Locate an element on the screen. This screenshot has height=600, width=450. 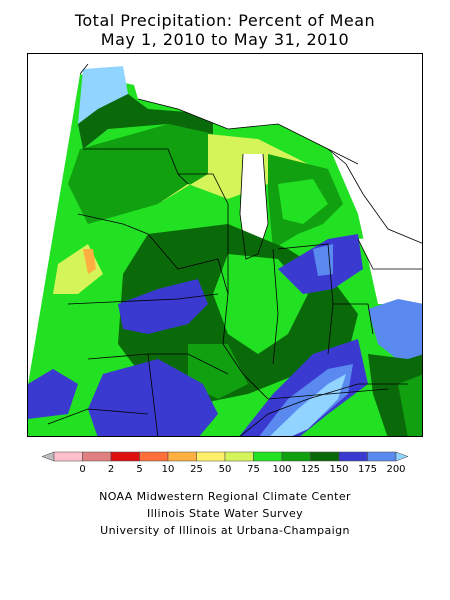
credit-line2: Illinois State Water Survey is located at coordinates (225, 513).